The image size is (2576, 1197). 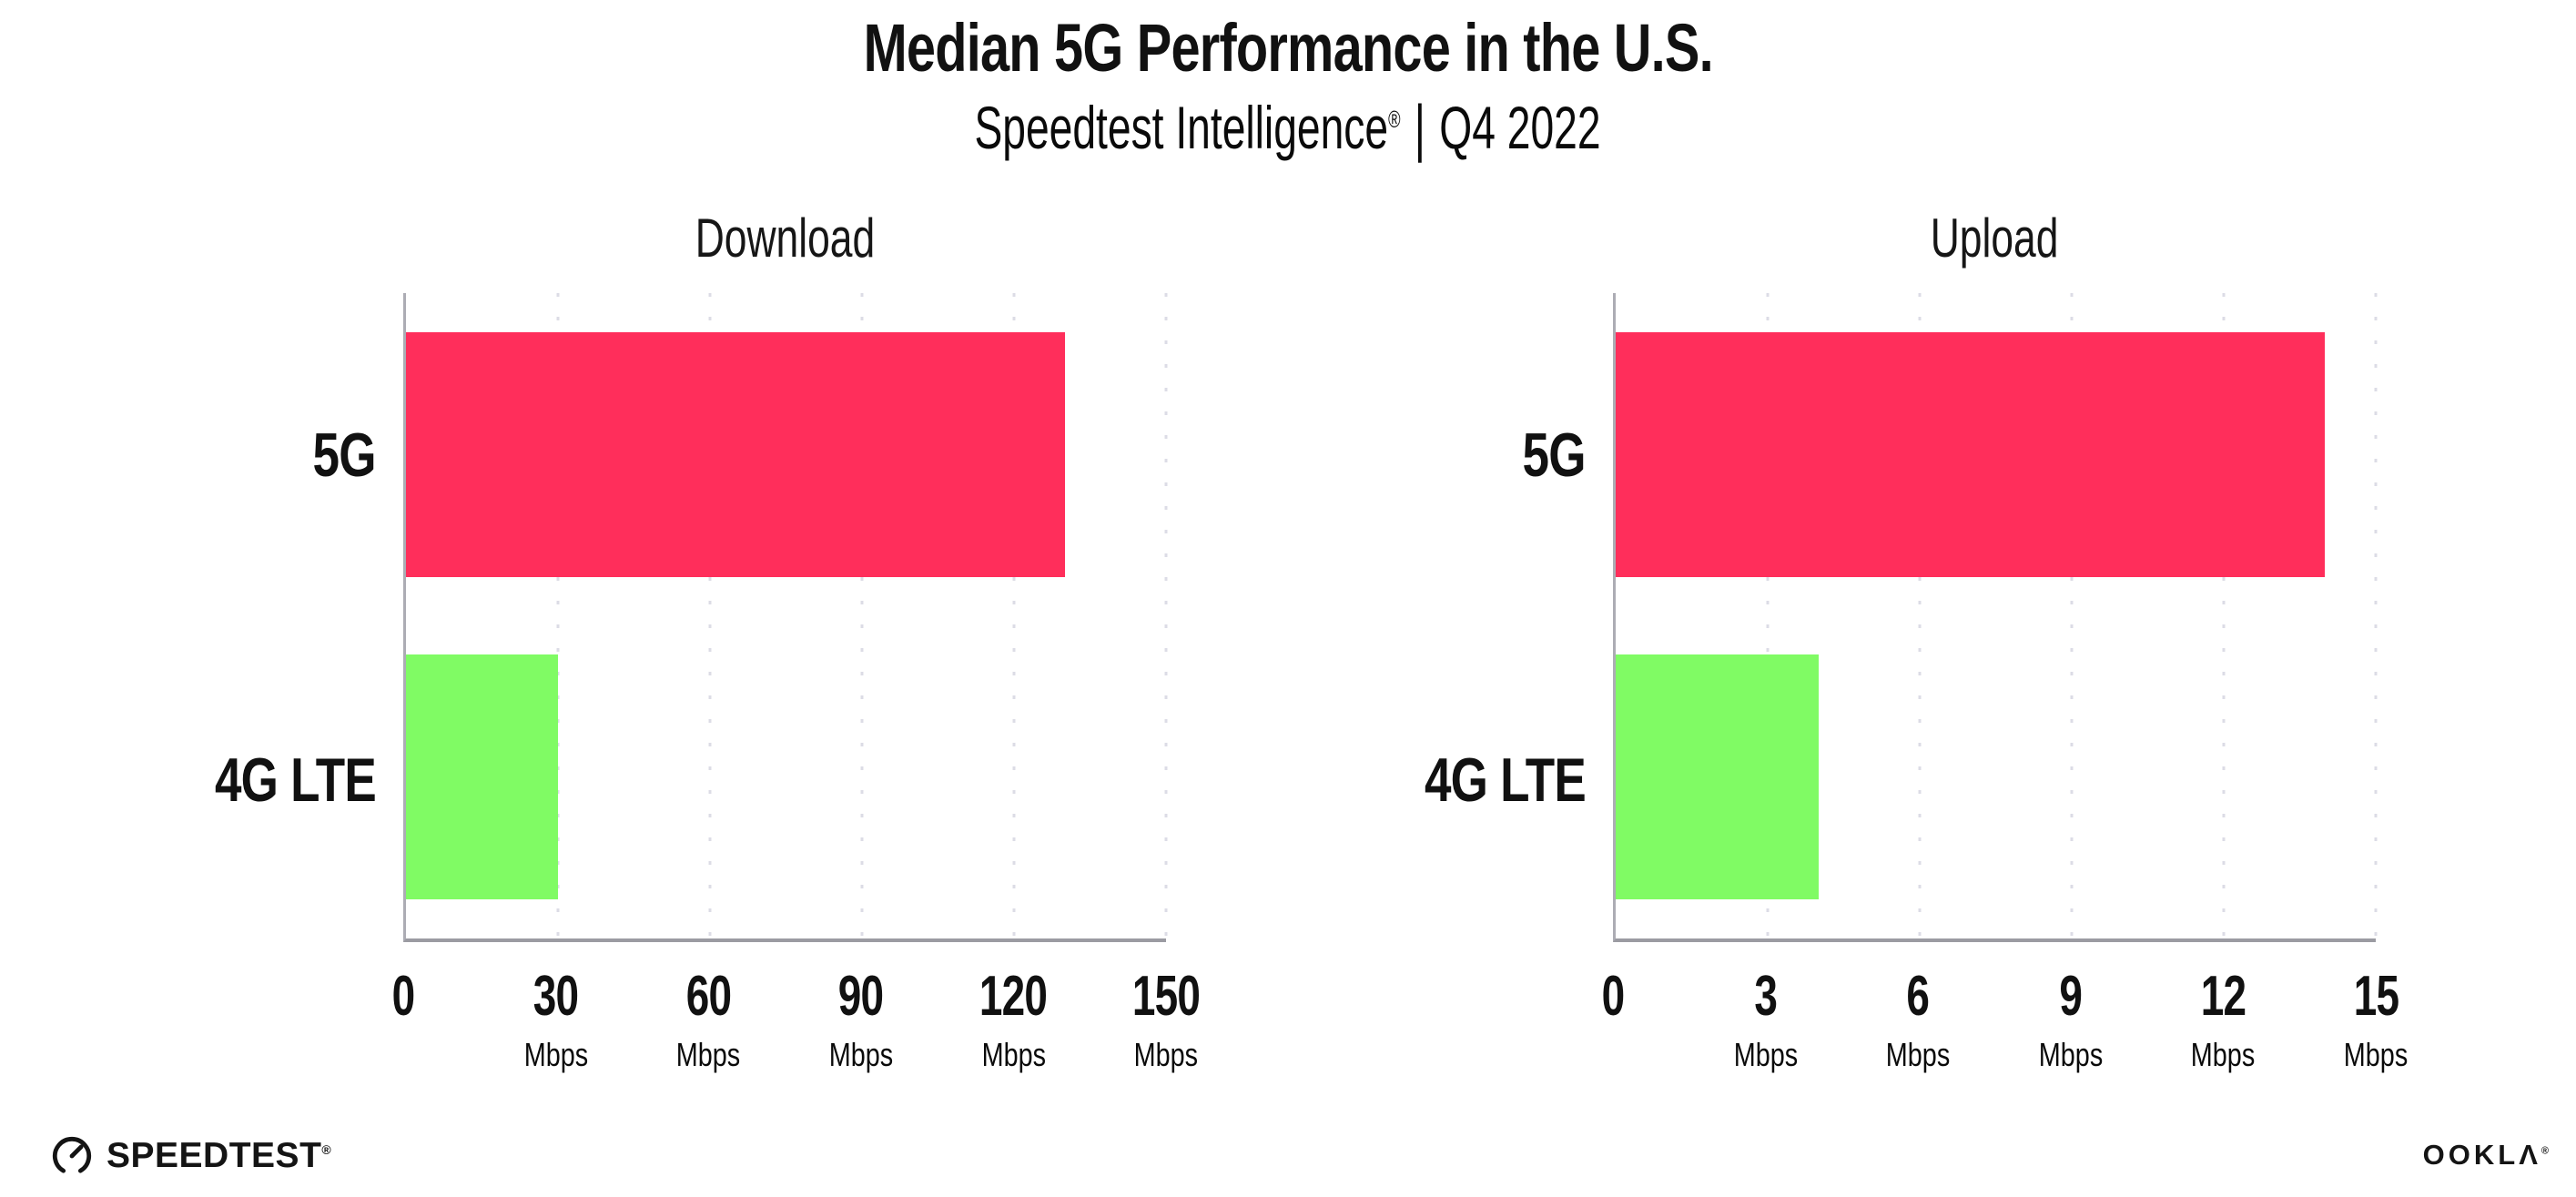 What do you see at coordinates (1717, 777) in the screenshot?
I see `bar-4g-lte-upload` at bounding box center [1717, 777].